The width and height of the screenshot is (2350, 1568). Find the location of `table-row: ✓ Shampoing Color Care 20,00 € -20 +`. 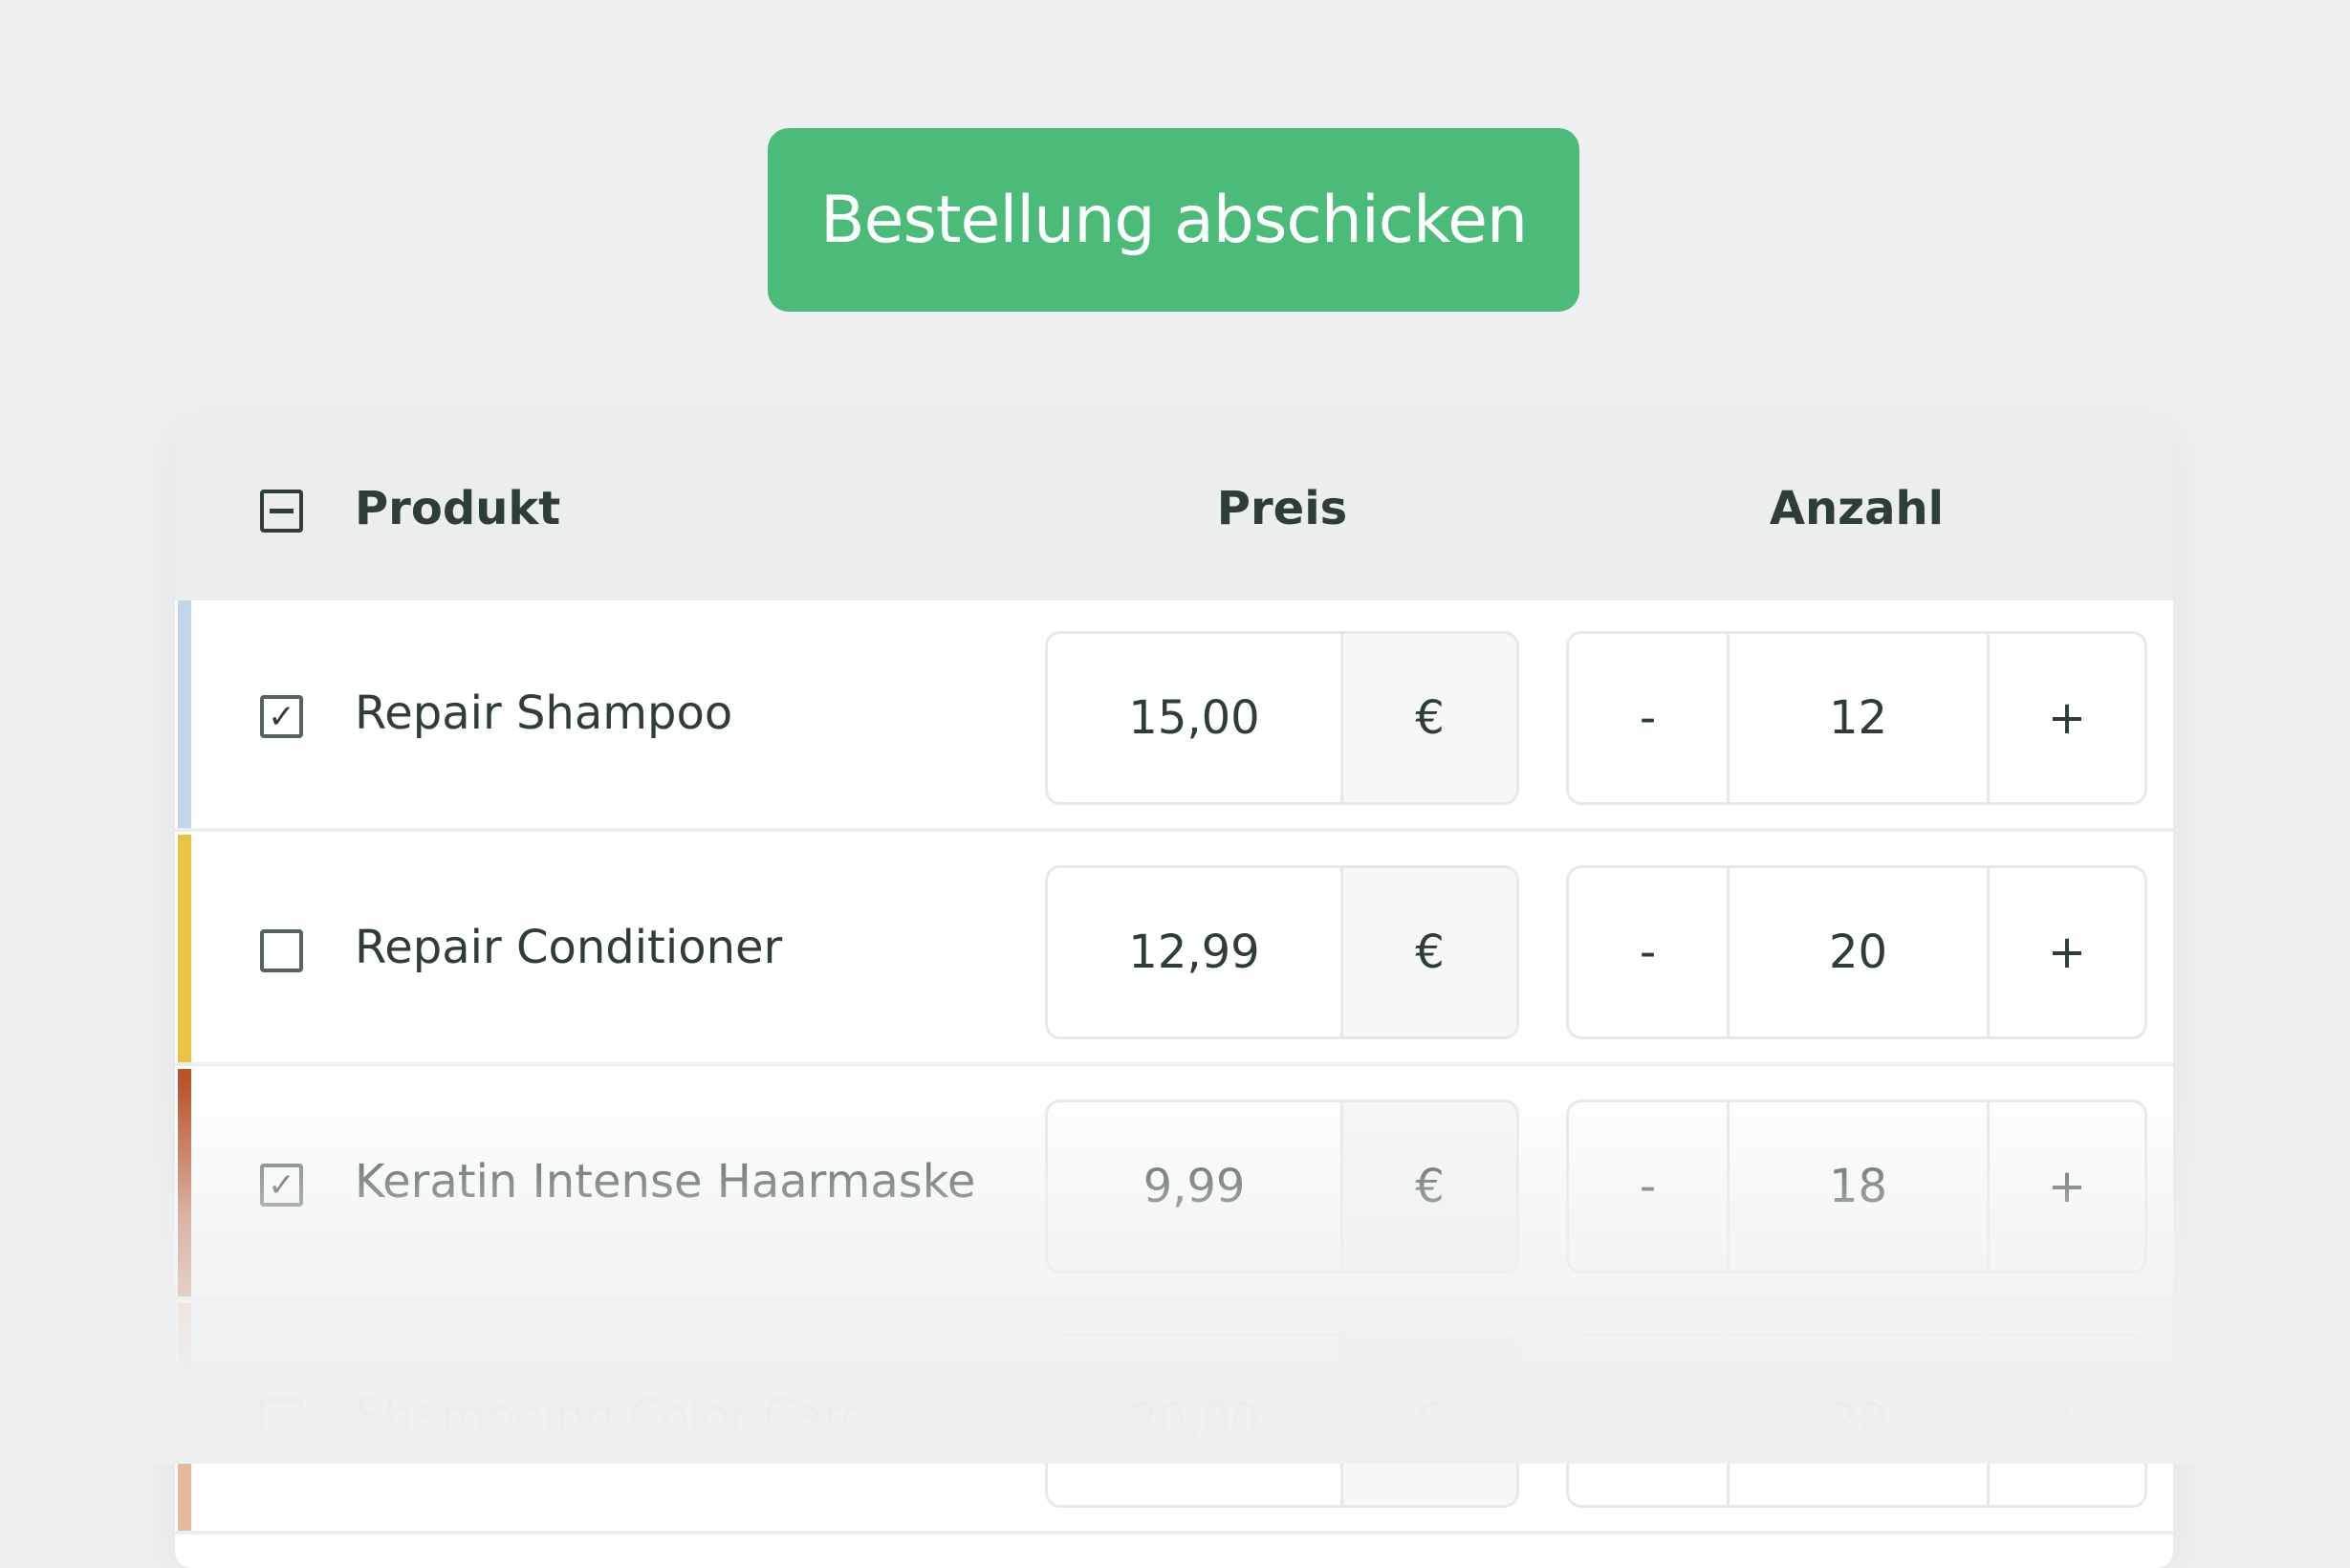

table-row: ✓ Shampoing Color Care 20,00 € -20 + is located at coordinates (1174, 1419).